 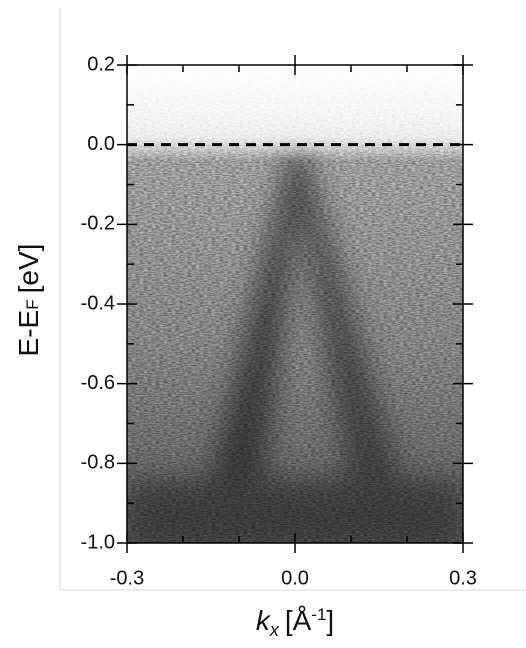 What do you see at coordinates (298, 620) in the screenshot?
I see `x-label-unit: [Å` at bounding box center [298, 620].